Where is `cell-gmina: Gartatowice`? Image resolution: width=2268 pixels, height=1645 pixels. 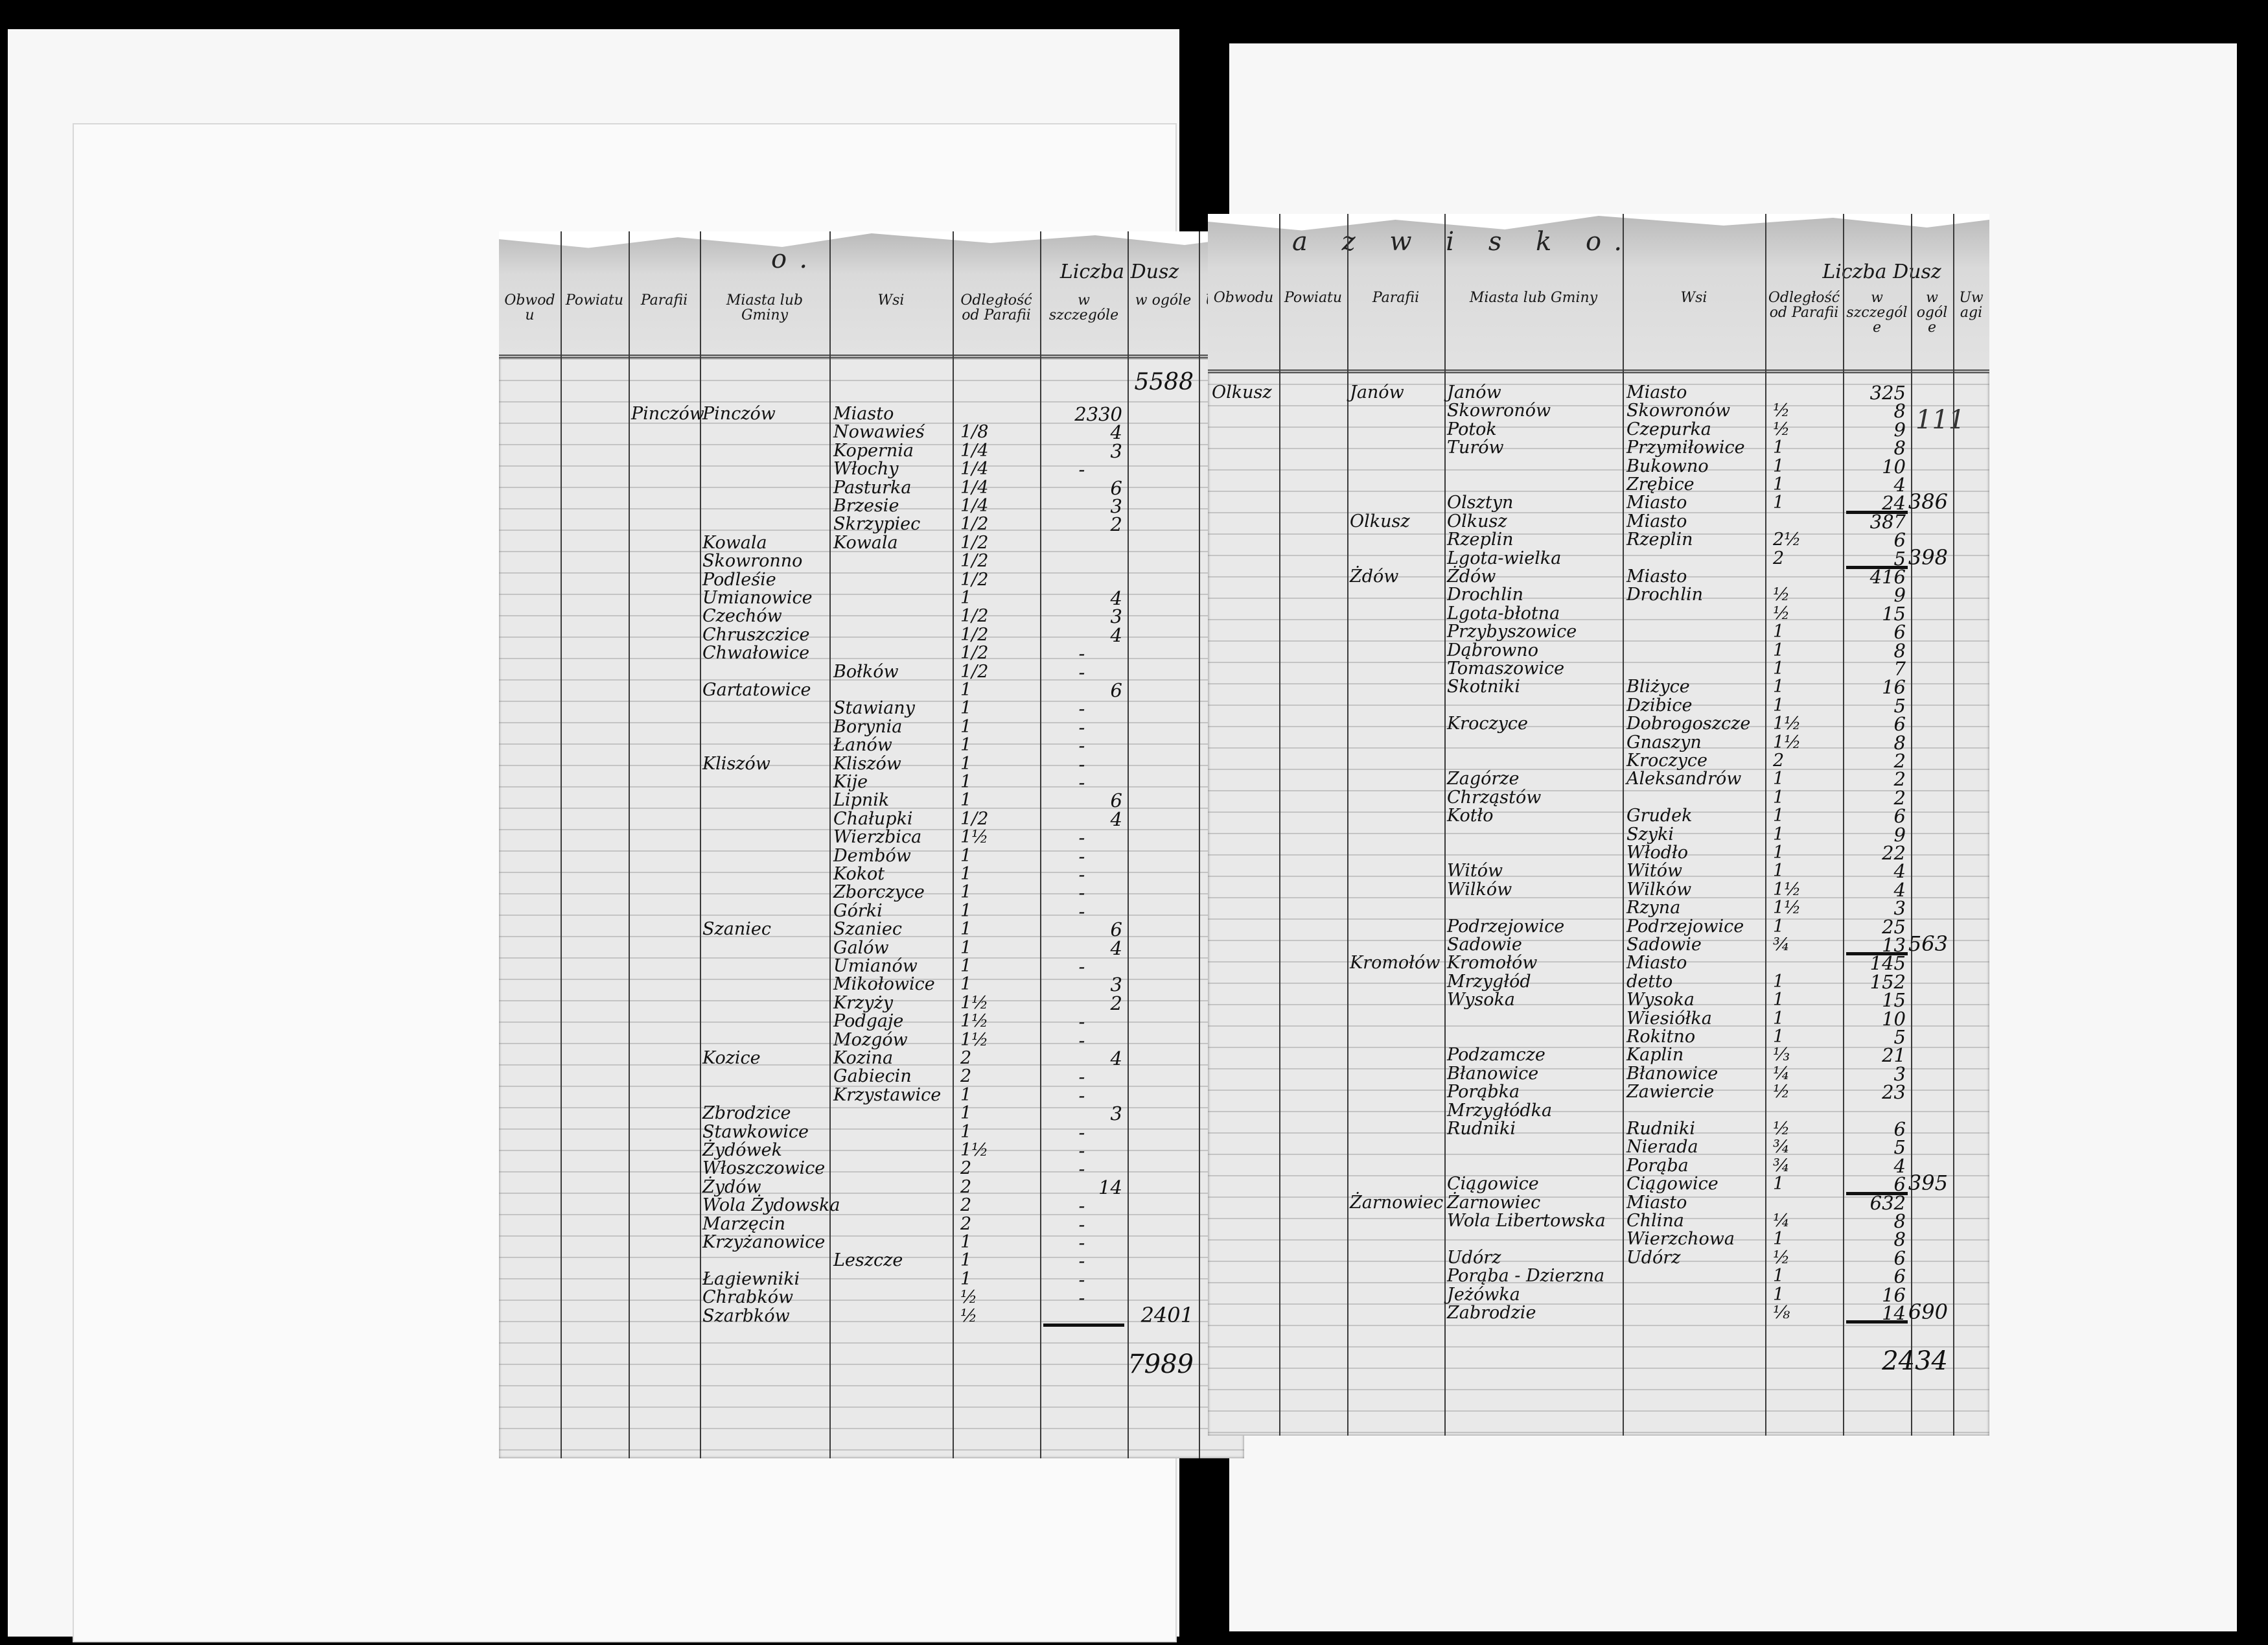
cell-gmina: Gartatowice is located at coordinates (757, 690).